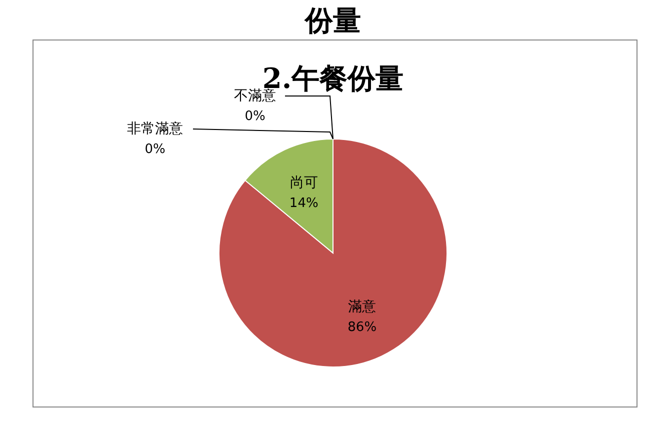 The height and width of the screenshot is (427, 650). I want to click on slice-label: 尚可, so click(304, 183).